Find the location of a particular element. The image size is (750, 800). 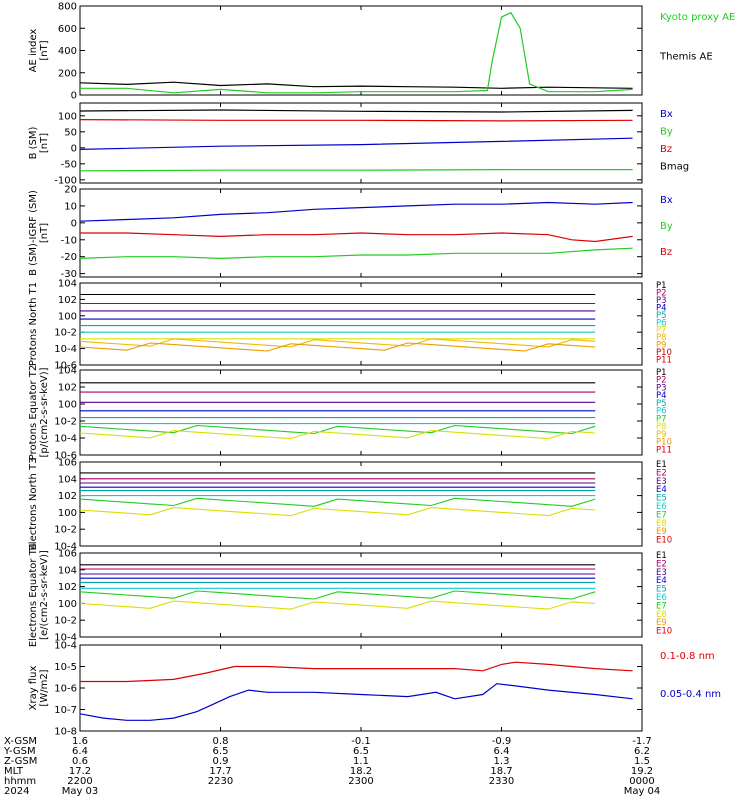

series-line-bmag is located at coordinates (356, 111).